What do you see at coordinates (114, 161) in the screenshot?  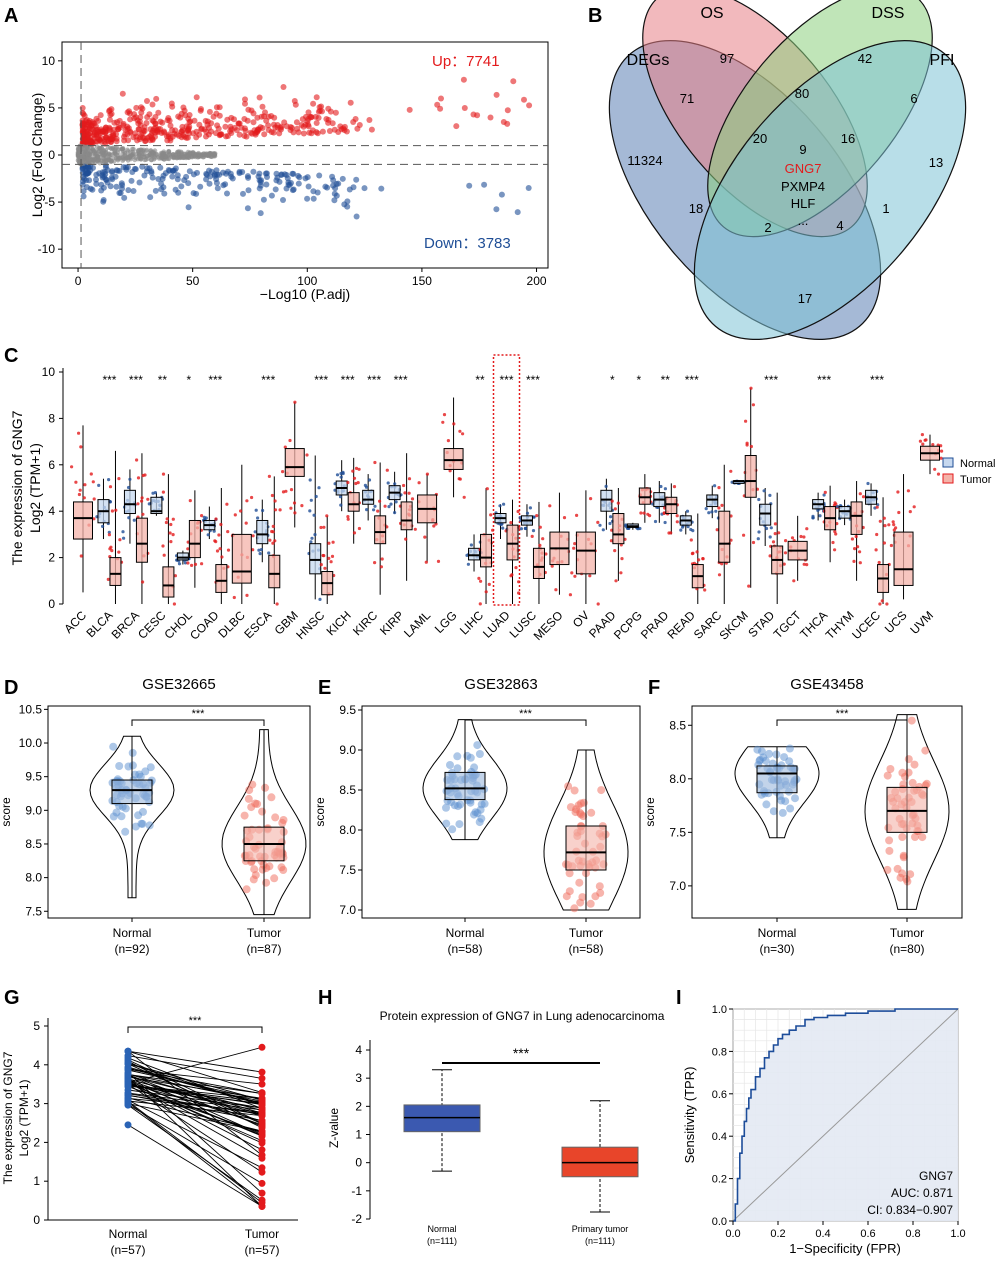 I see `ns-point` at bounding box center [114, 161].